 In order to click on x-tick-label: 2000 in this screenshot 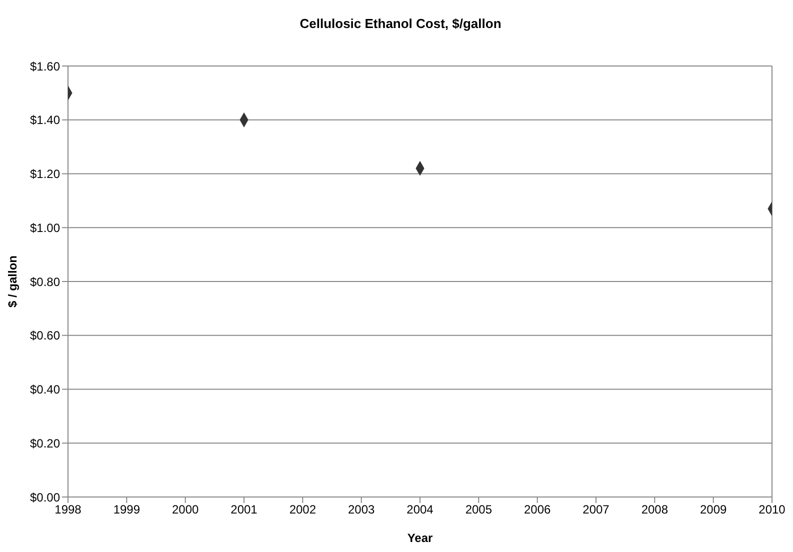, I will do `click(186, 509)`.